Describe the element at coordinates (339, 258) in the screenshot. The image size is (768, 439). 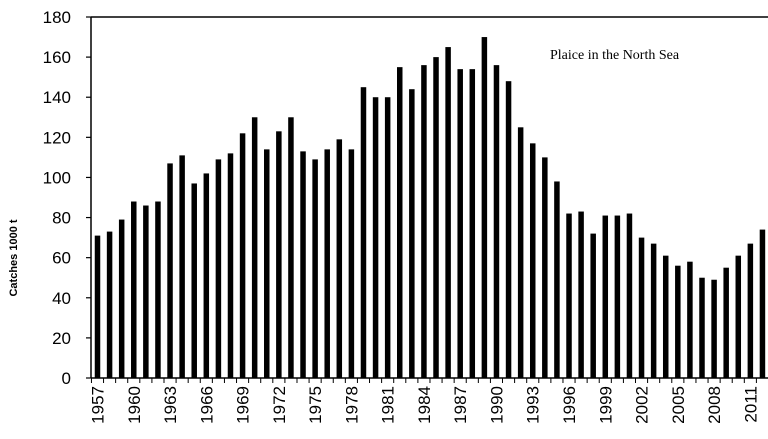
I see `bar-1977` at that location.